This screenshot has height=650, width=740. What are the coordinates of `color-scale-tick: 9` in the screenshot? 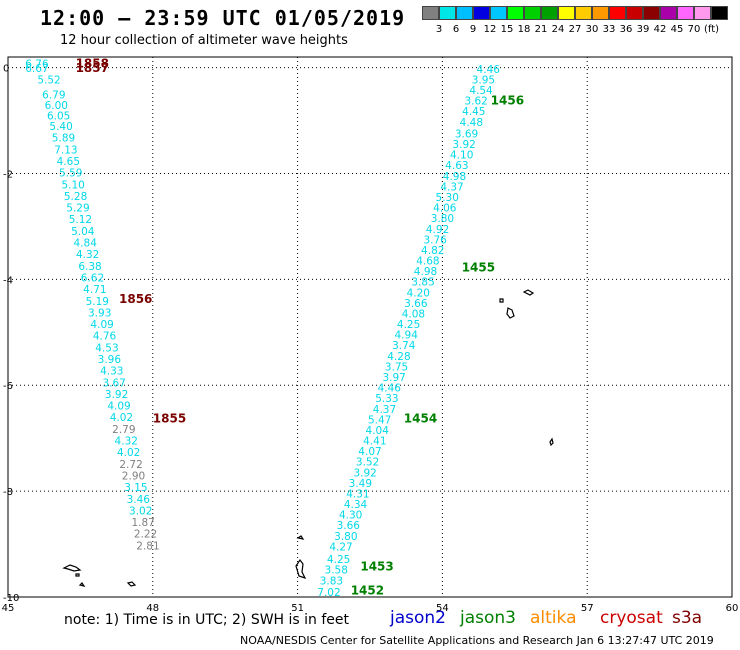 It's located at (473, 29).